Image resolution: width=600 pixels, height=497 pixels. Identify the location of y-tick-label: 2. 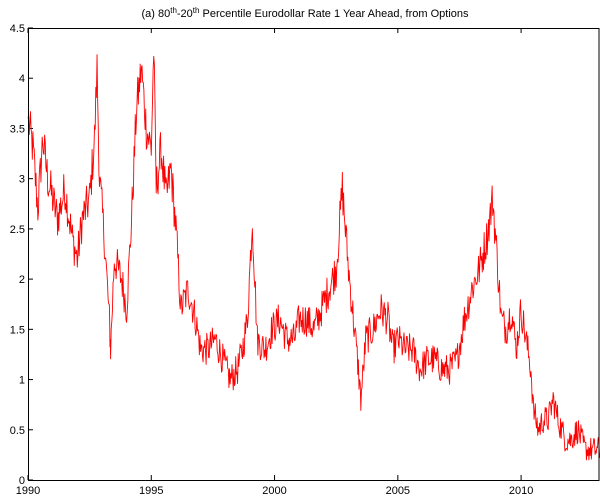
(22, 280).